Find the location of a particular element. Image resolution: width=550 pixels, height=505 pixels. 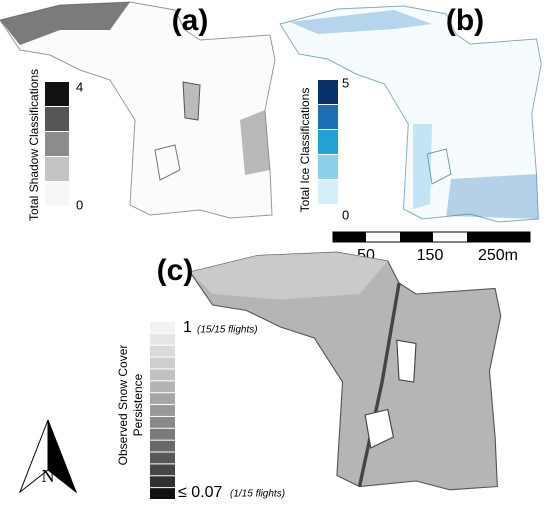

scale-bar is located at coordinates (431, 237).